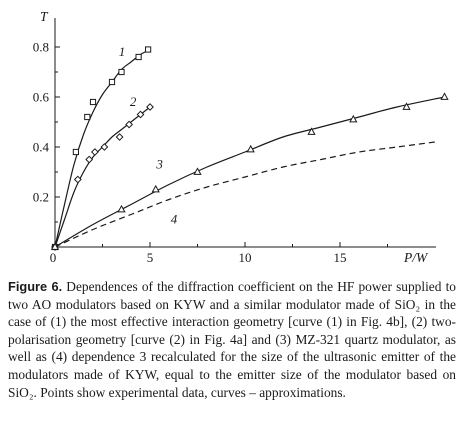 Image resolution: width=462 pixels, height=431 pixels. I want to click on series-3-label: 3, so click(159, 164).